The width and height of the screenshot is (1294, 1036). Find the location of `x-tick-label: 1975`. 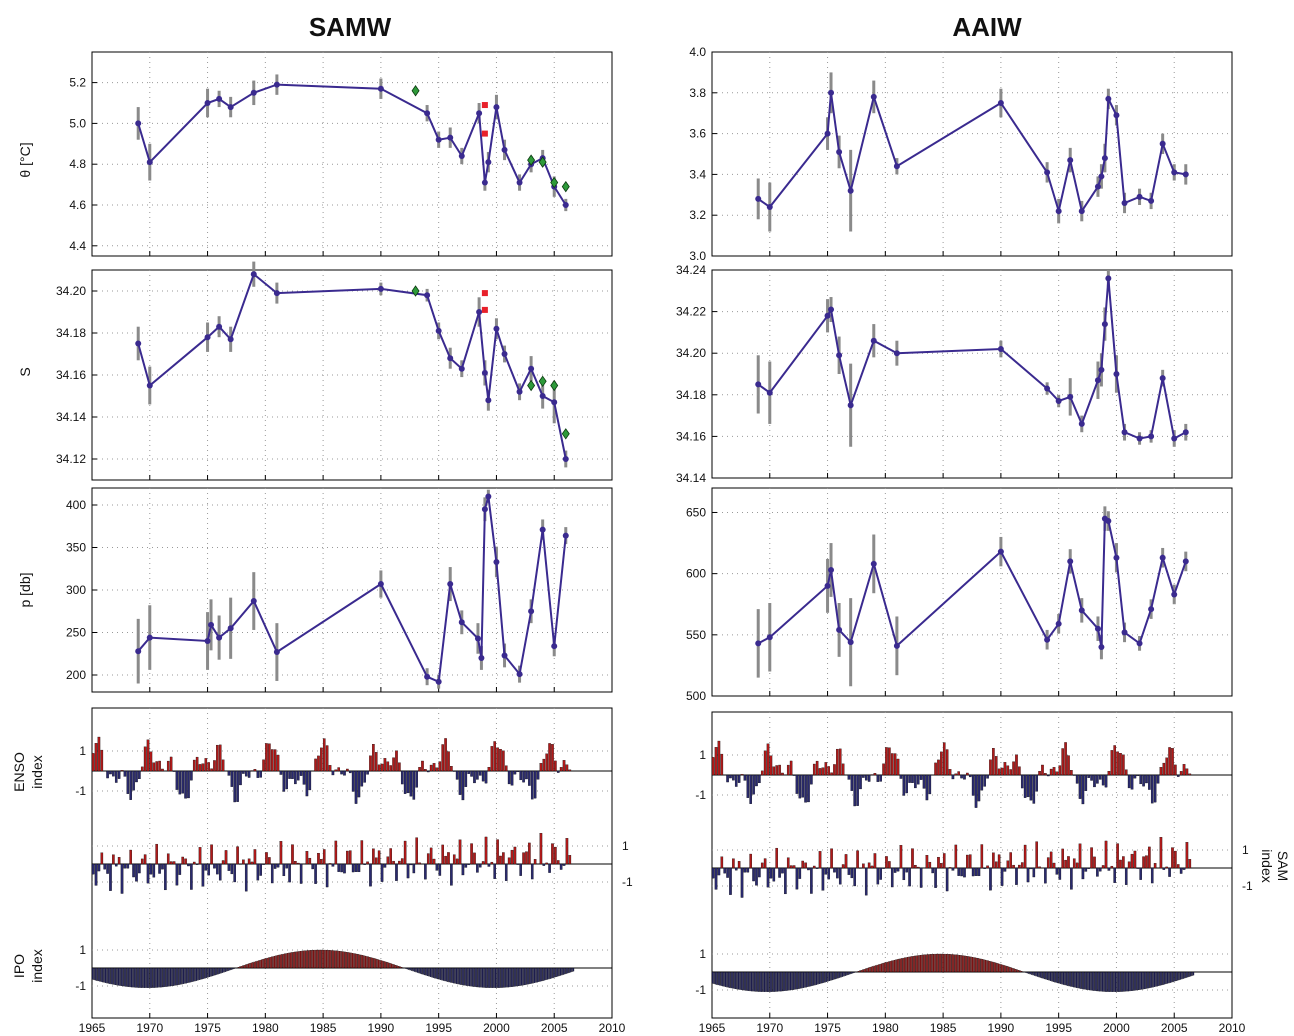

x-tick-label: 1975 is located at coordinates (207, 1028).